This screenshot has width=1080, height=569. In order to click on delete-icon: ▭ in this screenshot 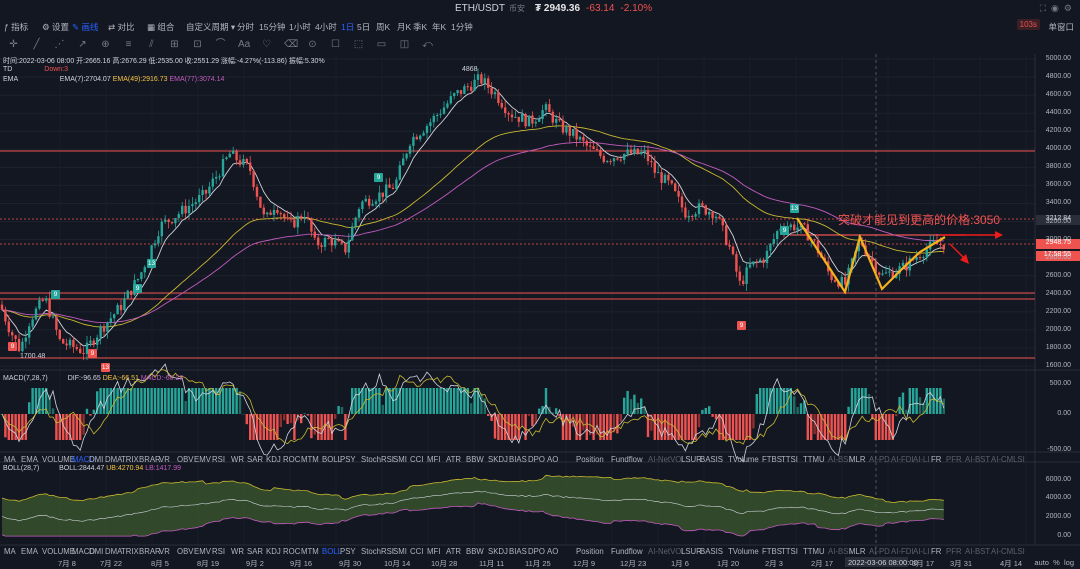, I will do `click(381, 44)`.